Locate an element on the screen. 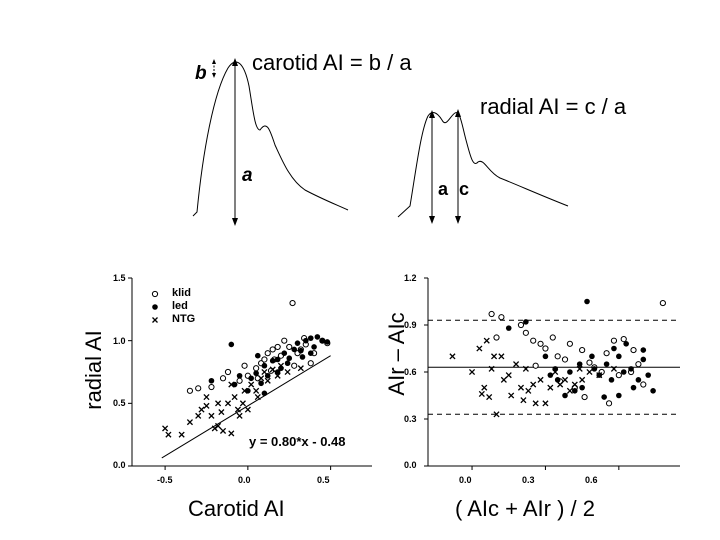  right-chart is located at coordinates (552, 373).